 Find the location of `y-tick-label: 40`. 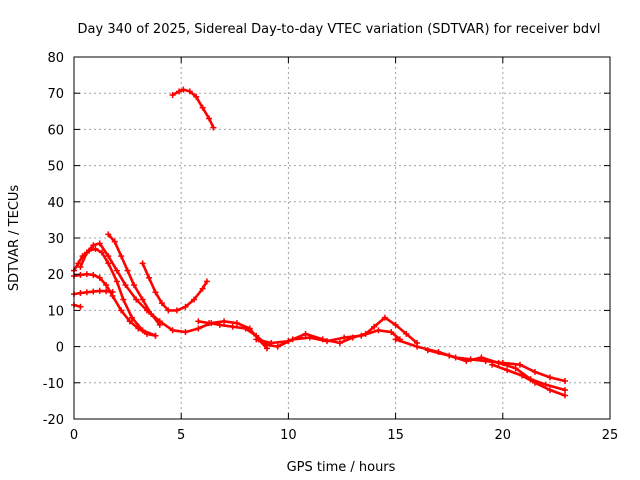

y-tick-label: 40 is located at coordinates (55, 203).